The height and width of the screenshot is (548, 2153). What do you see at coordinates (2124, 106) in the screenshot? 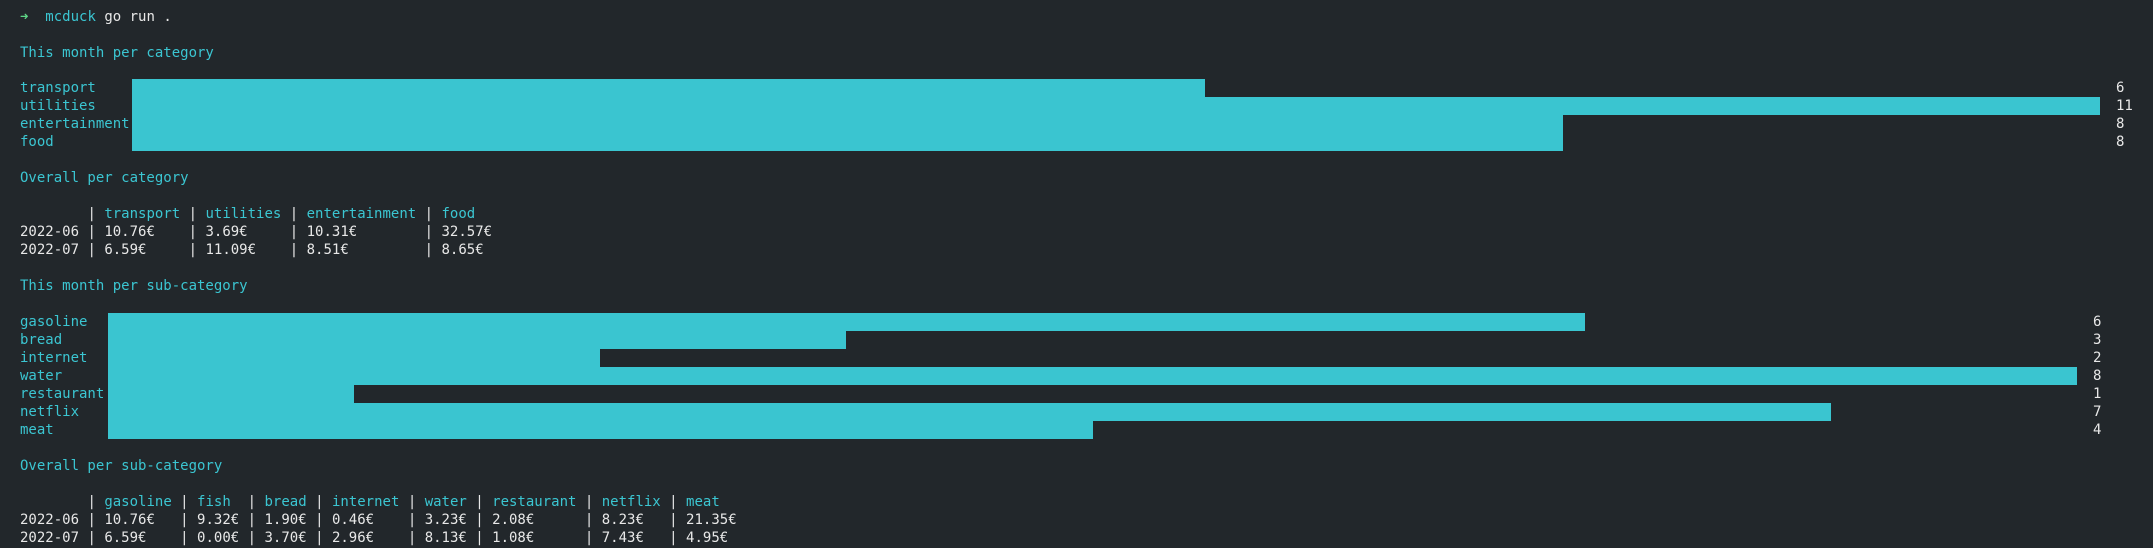
I see `bar-value-label: 11` at bounding box center [2124, 106].